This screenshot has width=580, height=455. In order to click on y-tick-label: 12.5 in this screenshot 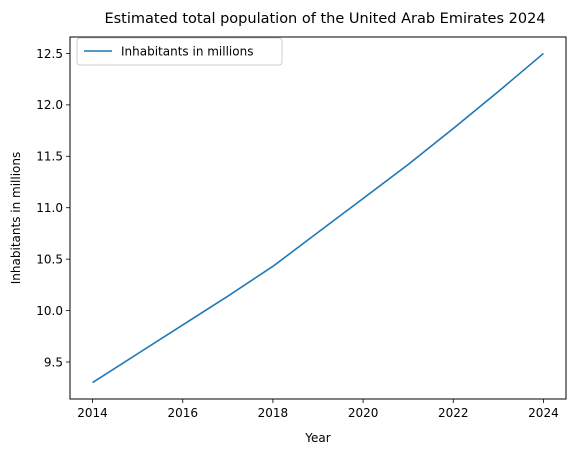, I will do `click(49, 54)`.